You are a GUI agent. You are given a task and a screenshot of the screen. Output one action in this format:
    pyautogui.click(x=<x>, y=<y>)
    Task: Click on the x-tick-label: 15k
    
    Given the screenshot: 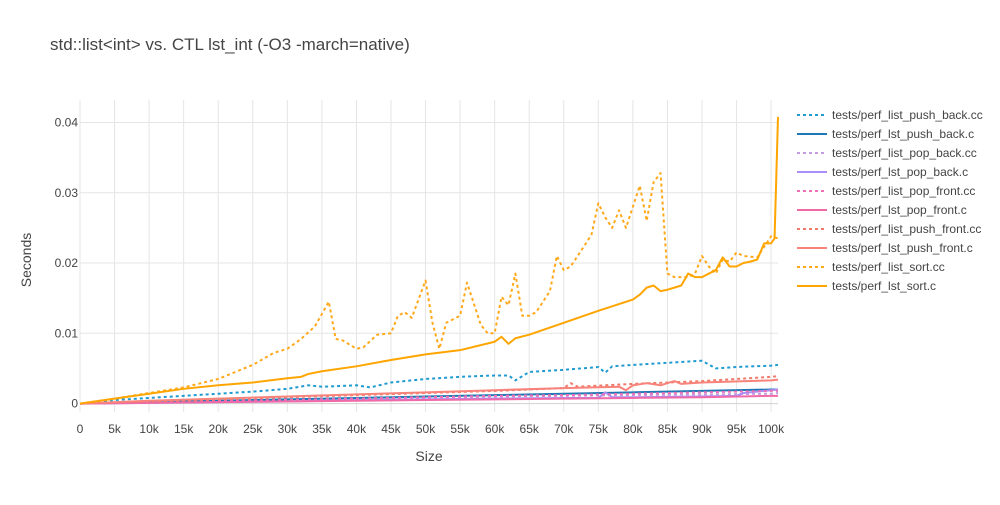 What is the action you would take?
    pyautogui.click(x=184, y=429)
    